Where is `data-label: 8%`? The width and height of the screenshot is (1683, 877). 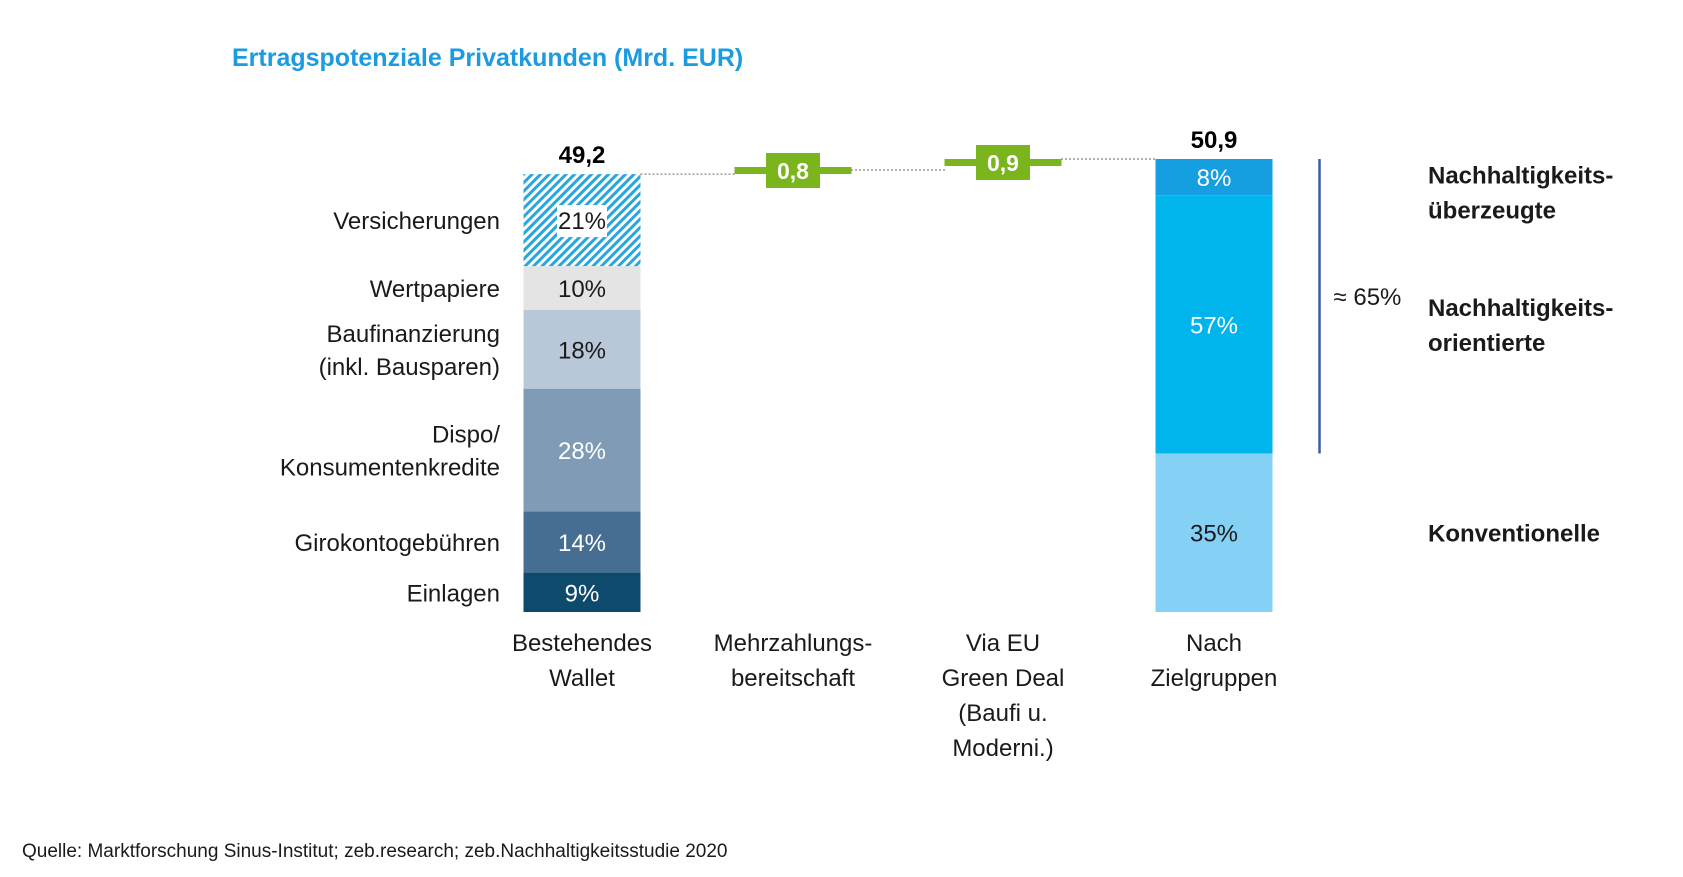
data-label: 8% is located at coordinates (1214, 178).